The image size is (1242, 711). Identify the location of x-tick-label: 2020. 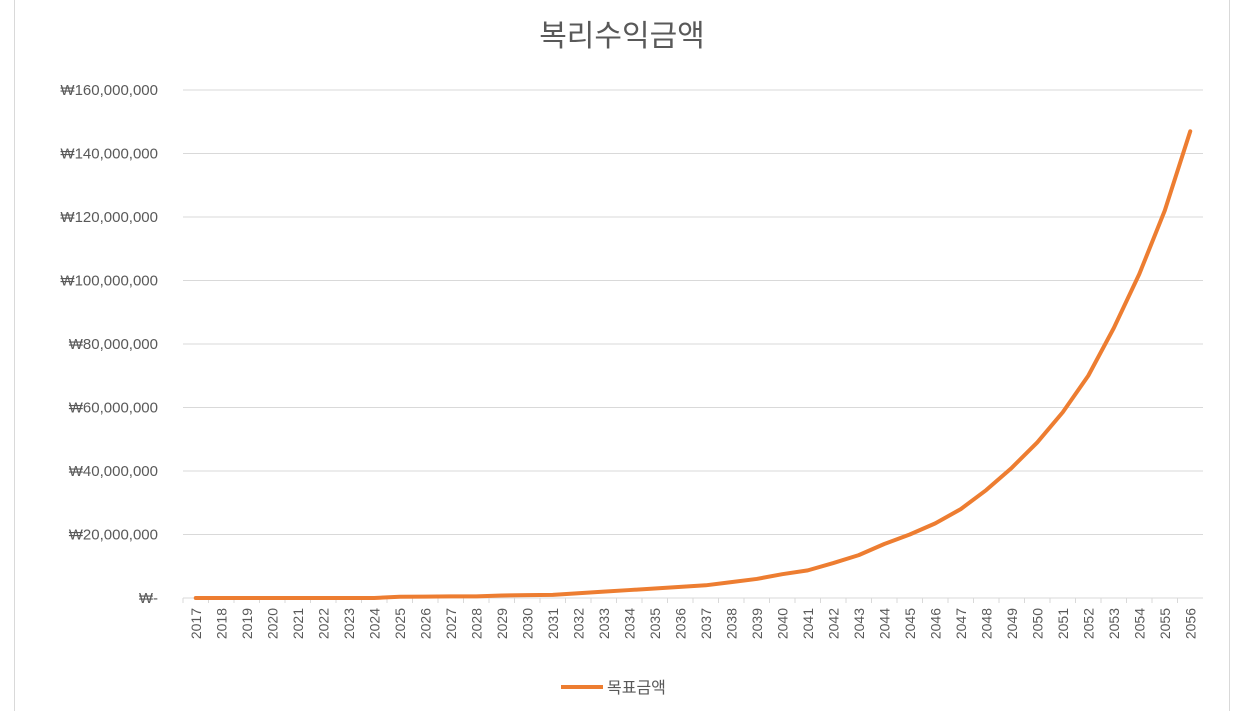
(272, 623).